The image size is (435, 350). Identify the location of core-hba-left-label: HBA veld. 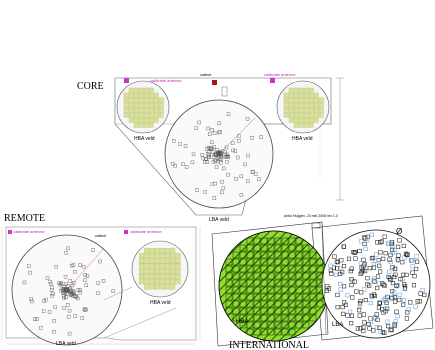
(144, 139).